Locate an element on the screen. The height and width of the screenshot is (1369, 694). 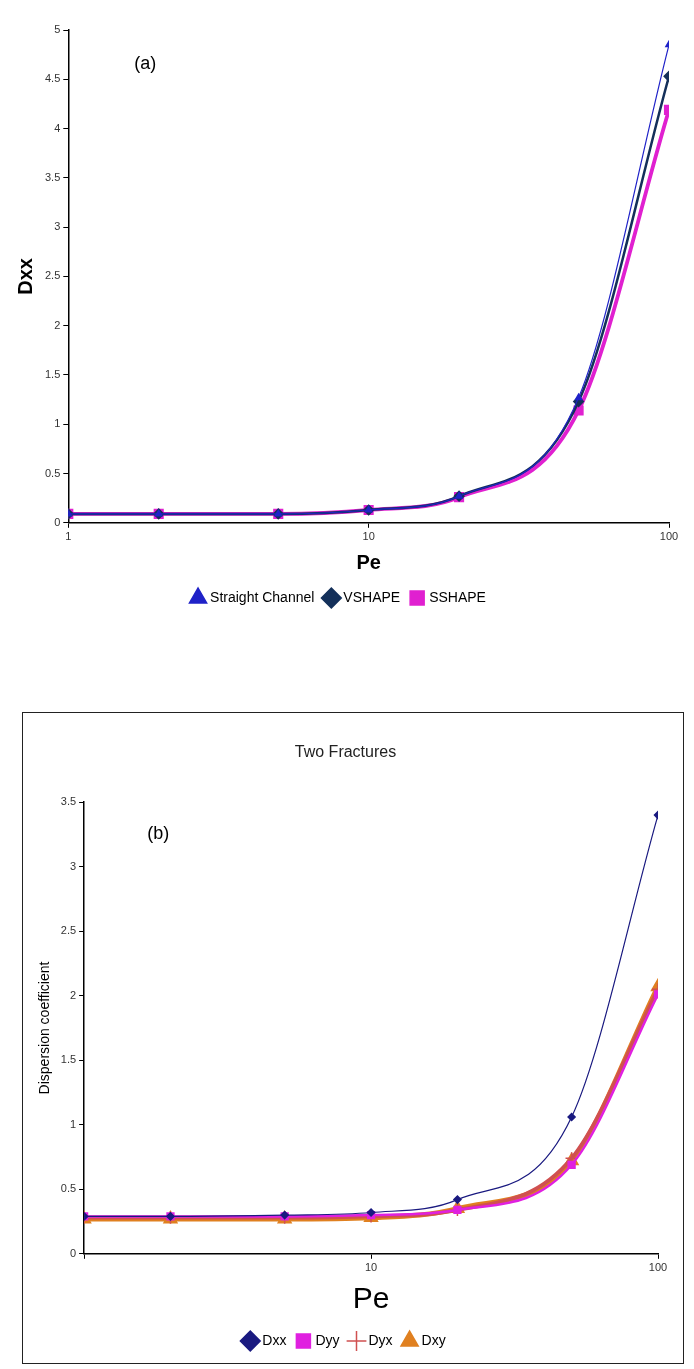
legend-label: Dyx is located at coordinates (380, 1339).